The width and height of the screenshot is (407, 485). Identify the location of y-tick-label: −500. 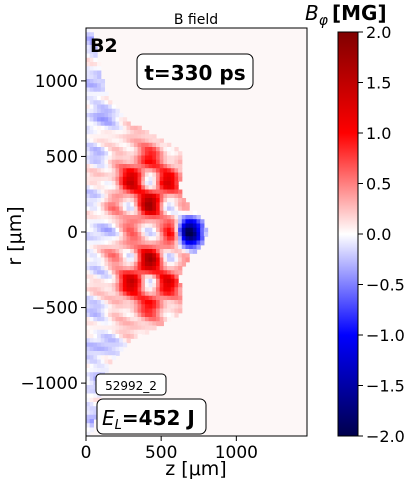
(54, 309).